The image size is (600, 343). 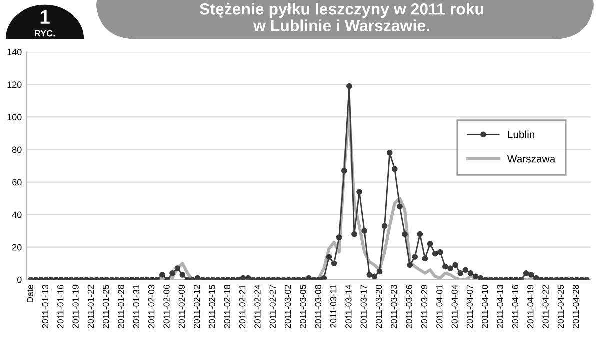 I want to click on y-tick-label: 20, so click(x=17, y=247).